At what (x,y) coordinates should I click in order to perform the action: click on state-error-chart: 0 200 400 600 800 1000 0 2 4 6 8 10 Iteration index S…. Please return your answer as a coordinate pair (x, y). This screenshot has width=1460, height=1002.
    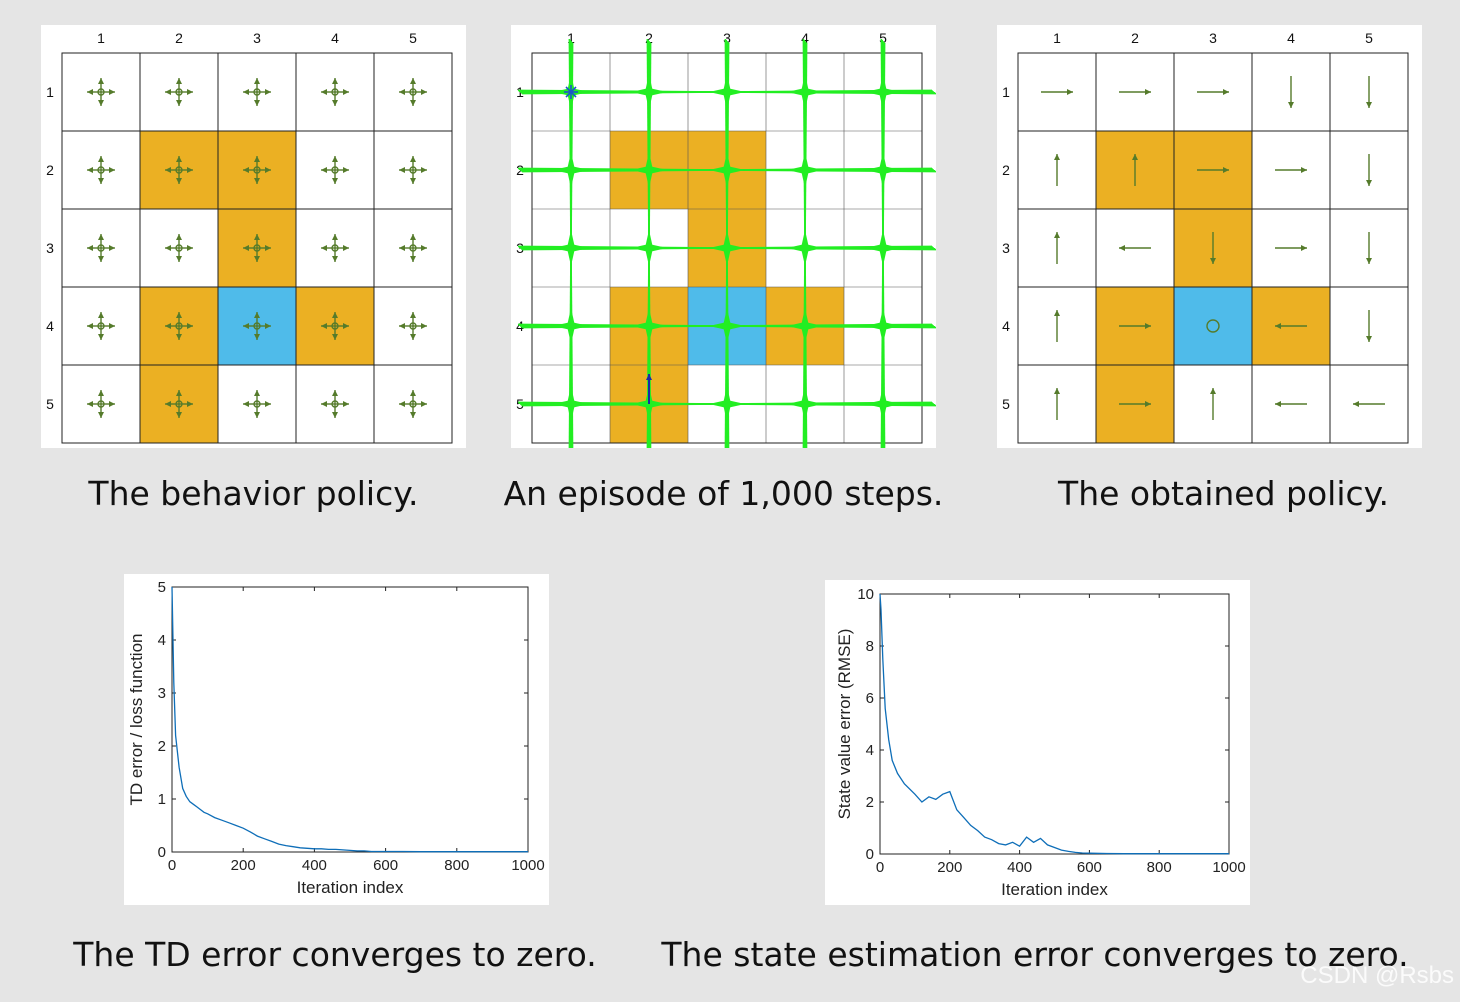
    Looking at the image, I should click on (1040, 742).